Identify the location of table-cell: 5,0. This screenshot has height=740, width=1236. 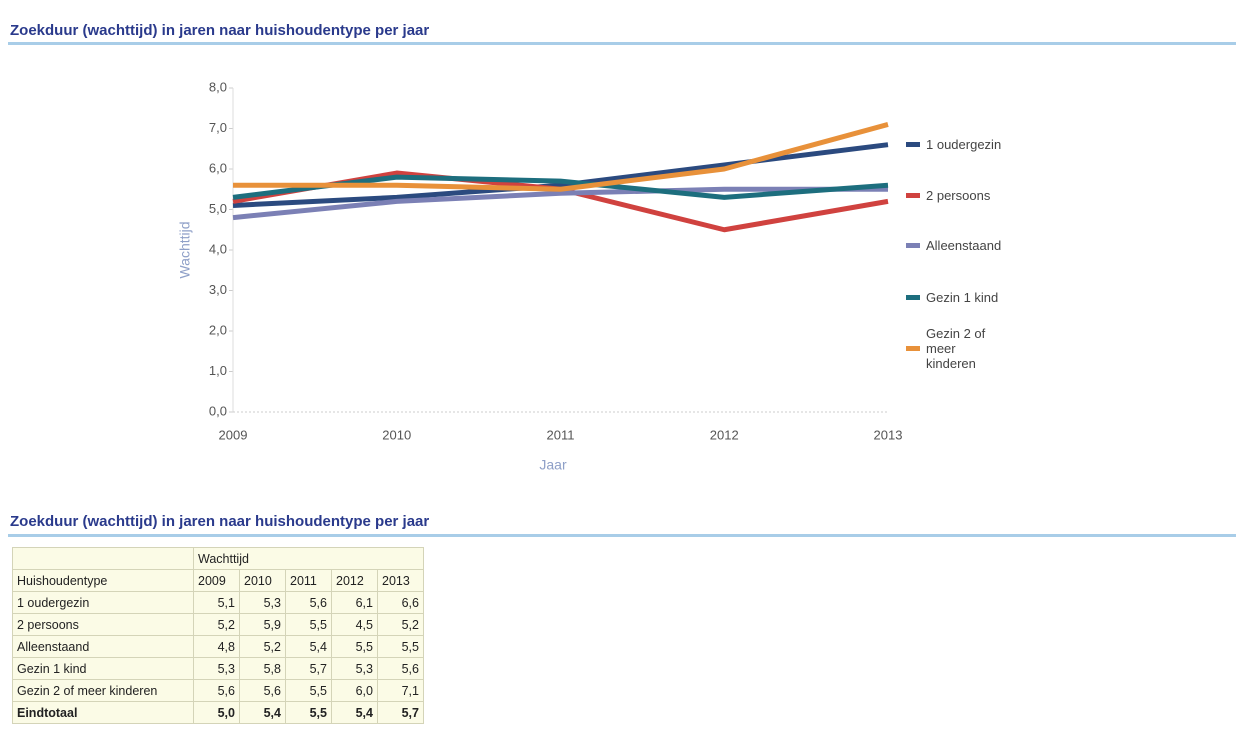
(216, 712).